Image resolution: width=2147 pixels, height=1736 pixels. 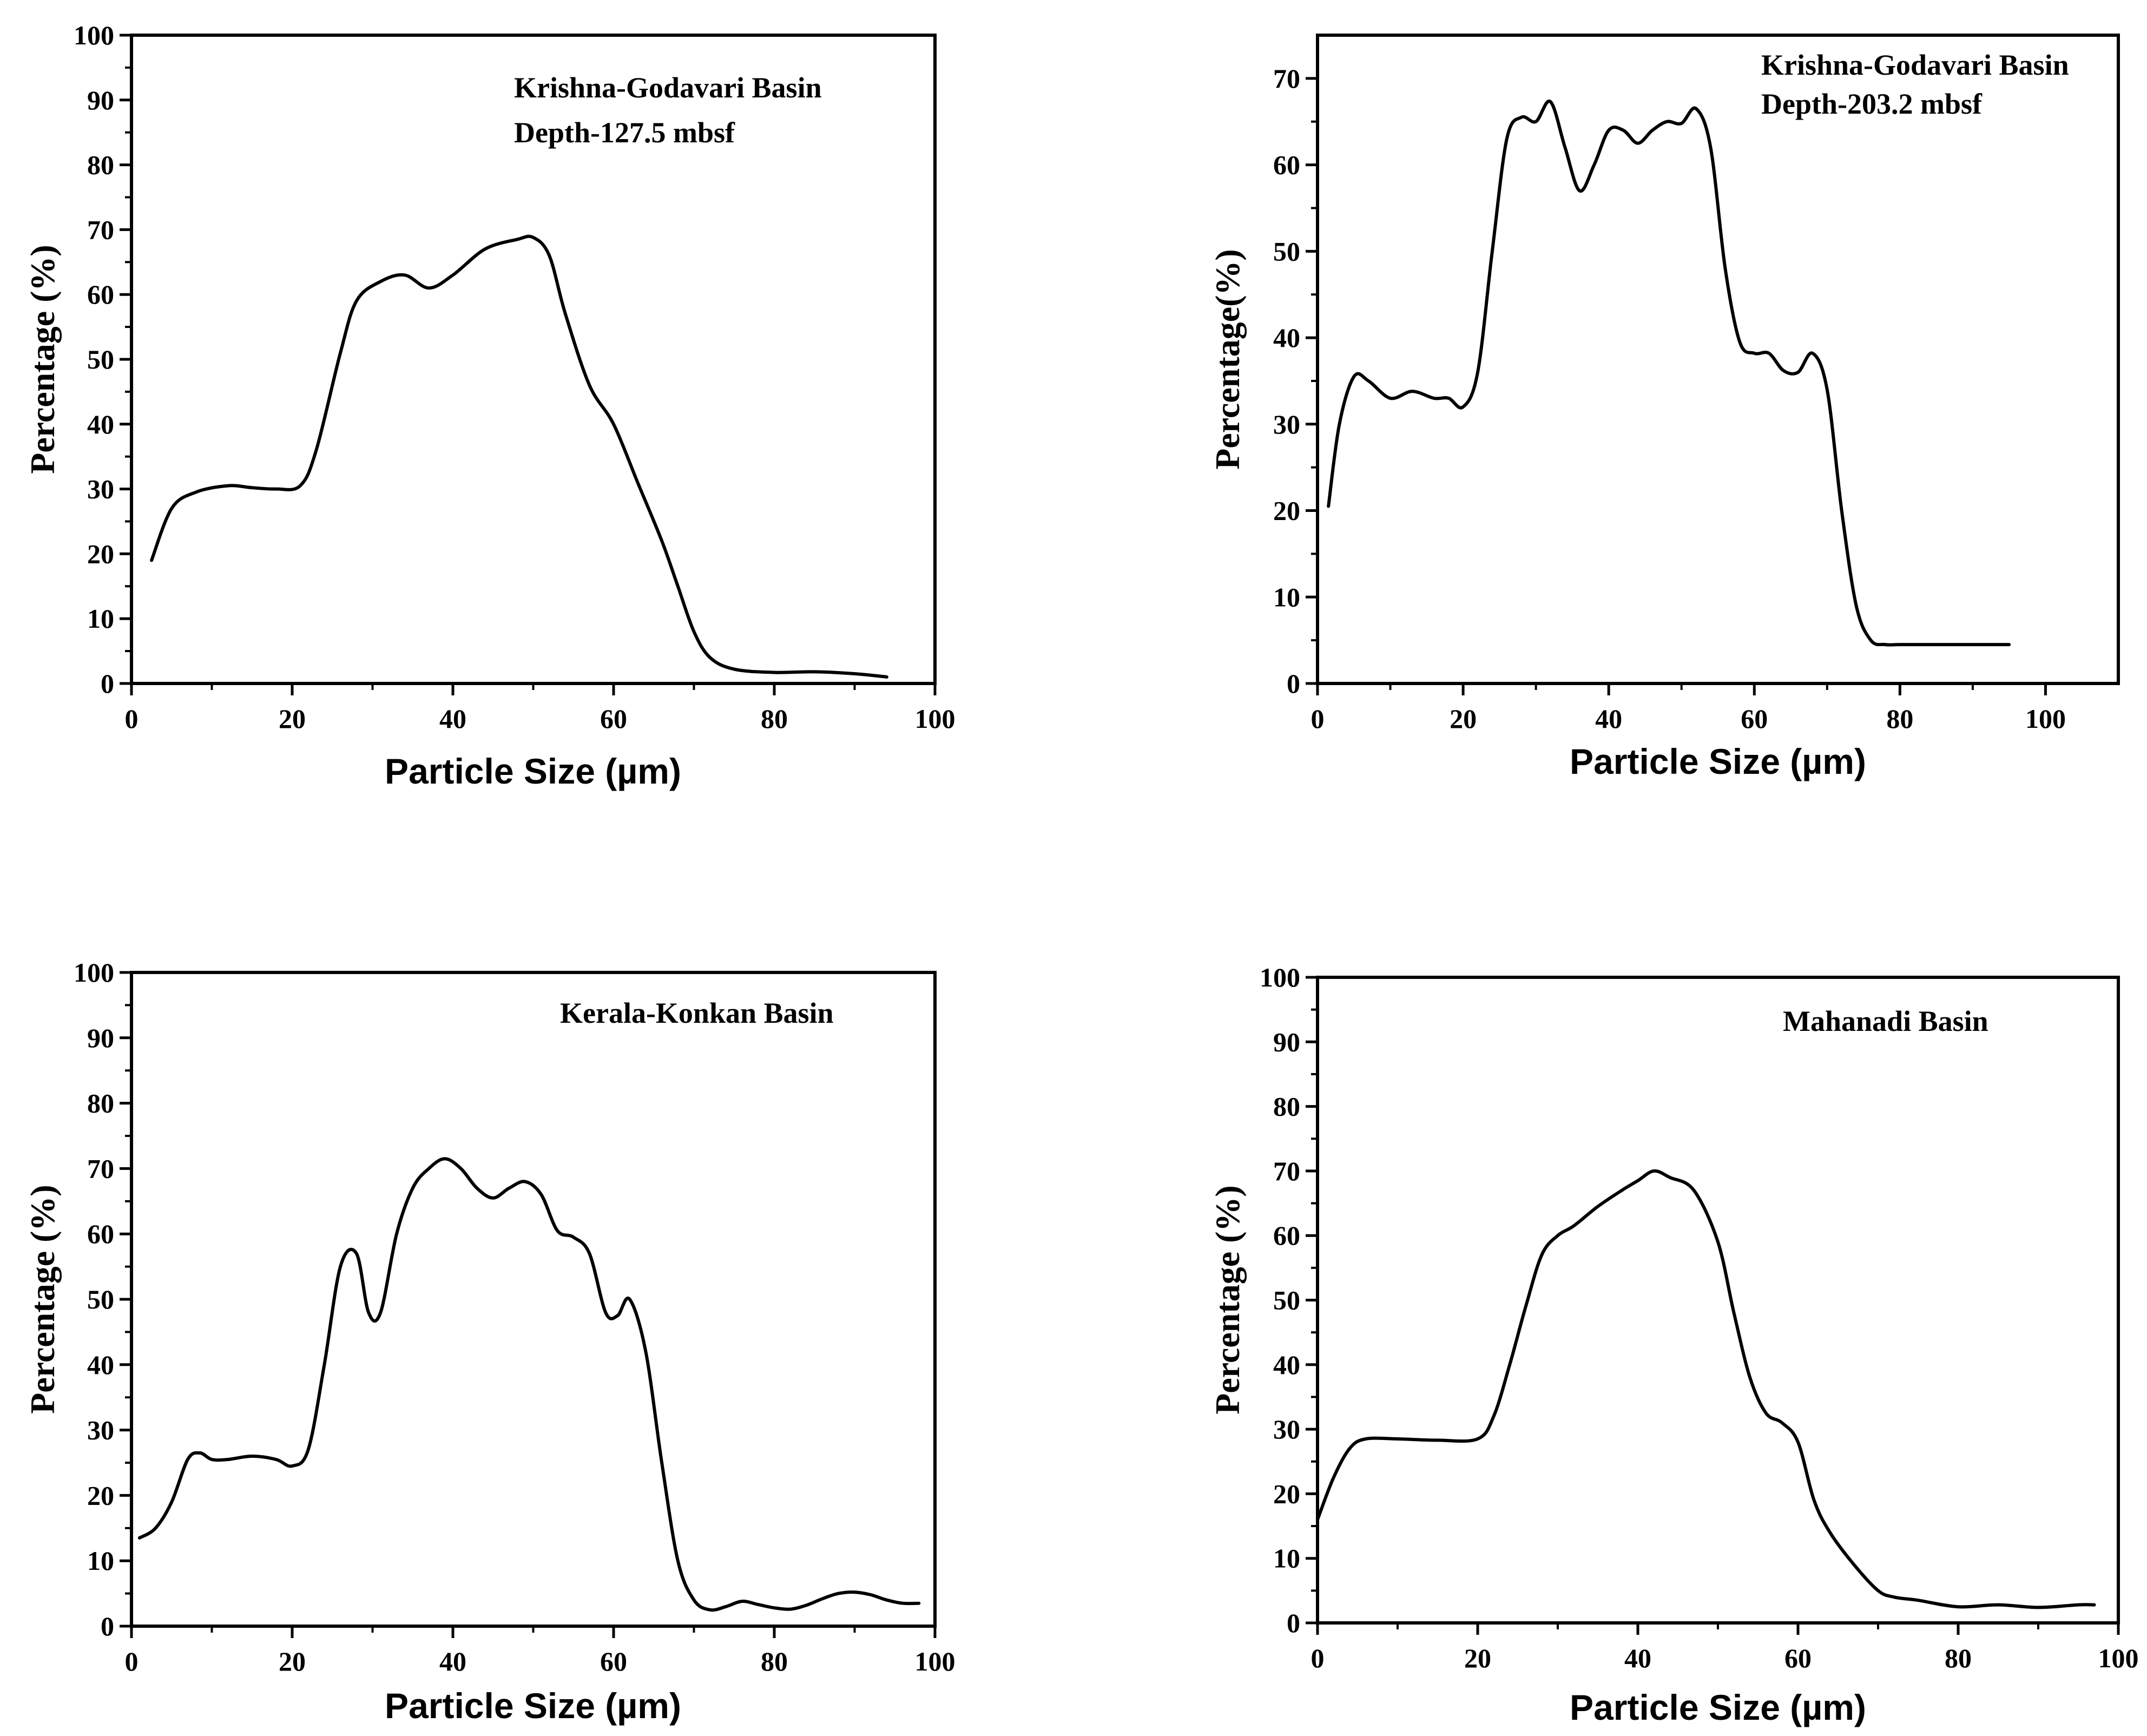 What do you see at coordinates (1228, 360) in the screenshot?
I see `y-axis-label: Percentage(%)` at bounding box center [1228, 360].